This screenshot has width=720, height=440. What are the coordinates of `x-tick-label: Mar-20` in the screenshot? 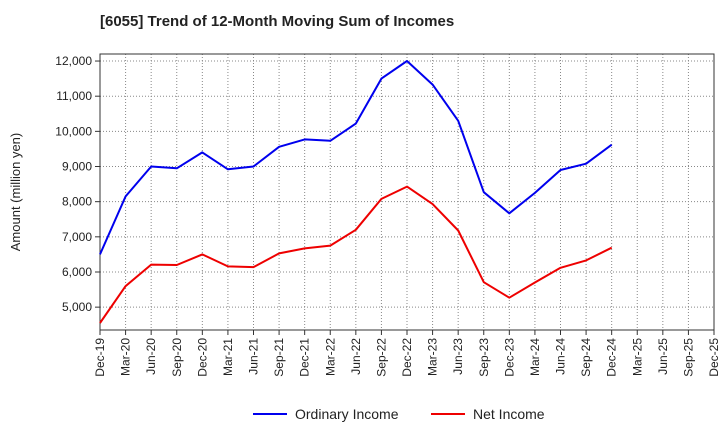 It's located at (126, 357).